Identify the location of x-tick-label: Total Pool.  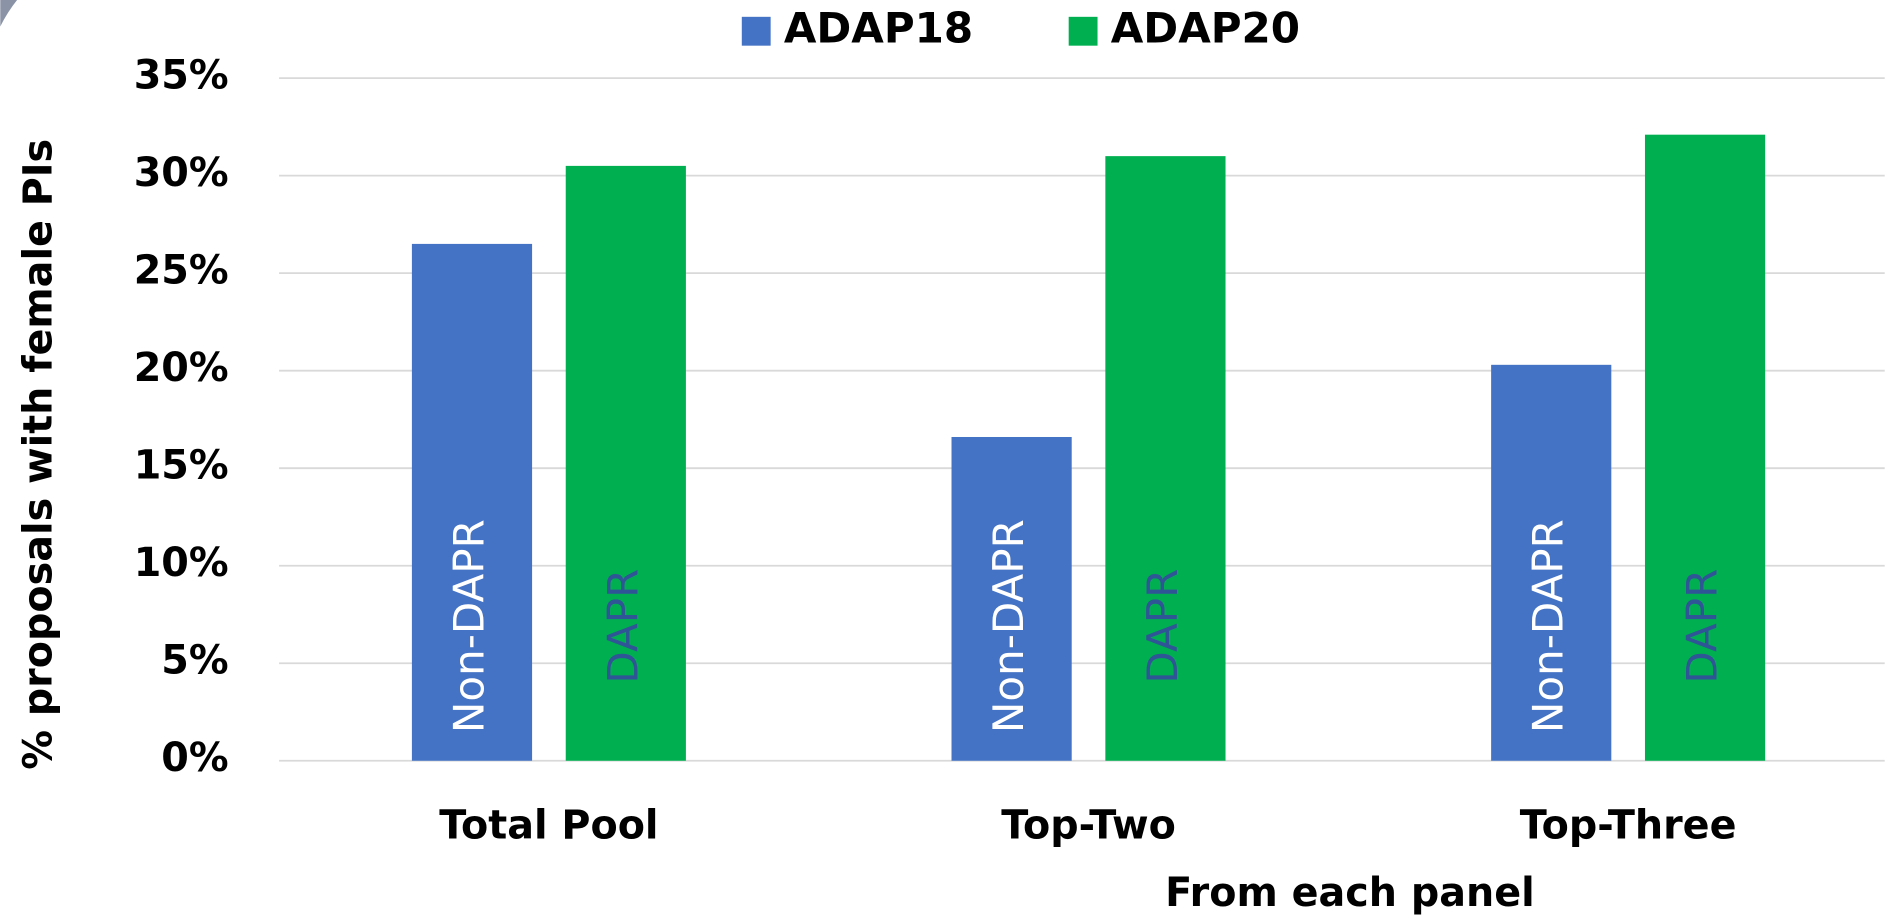
(548, 826).